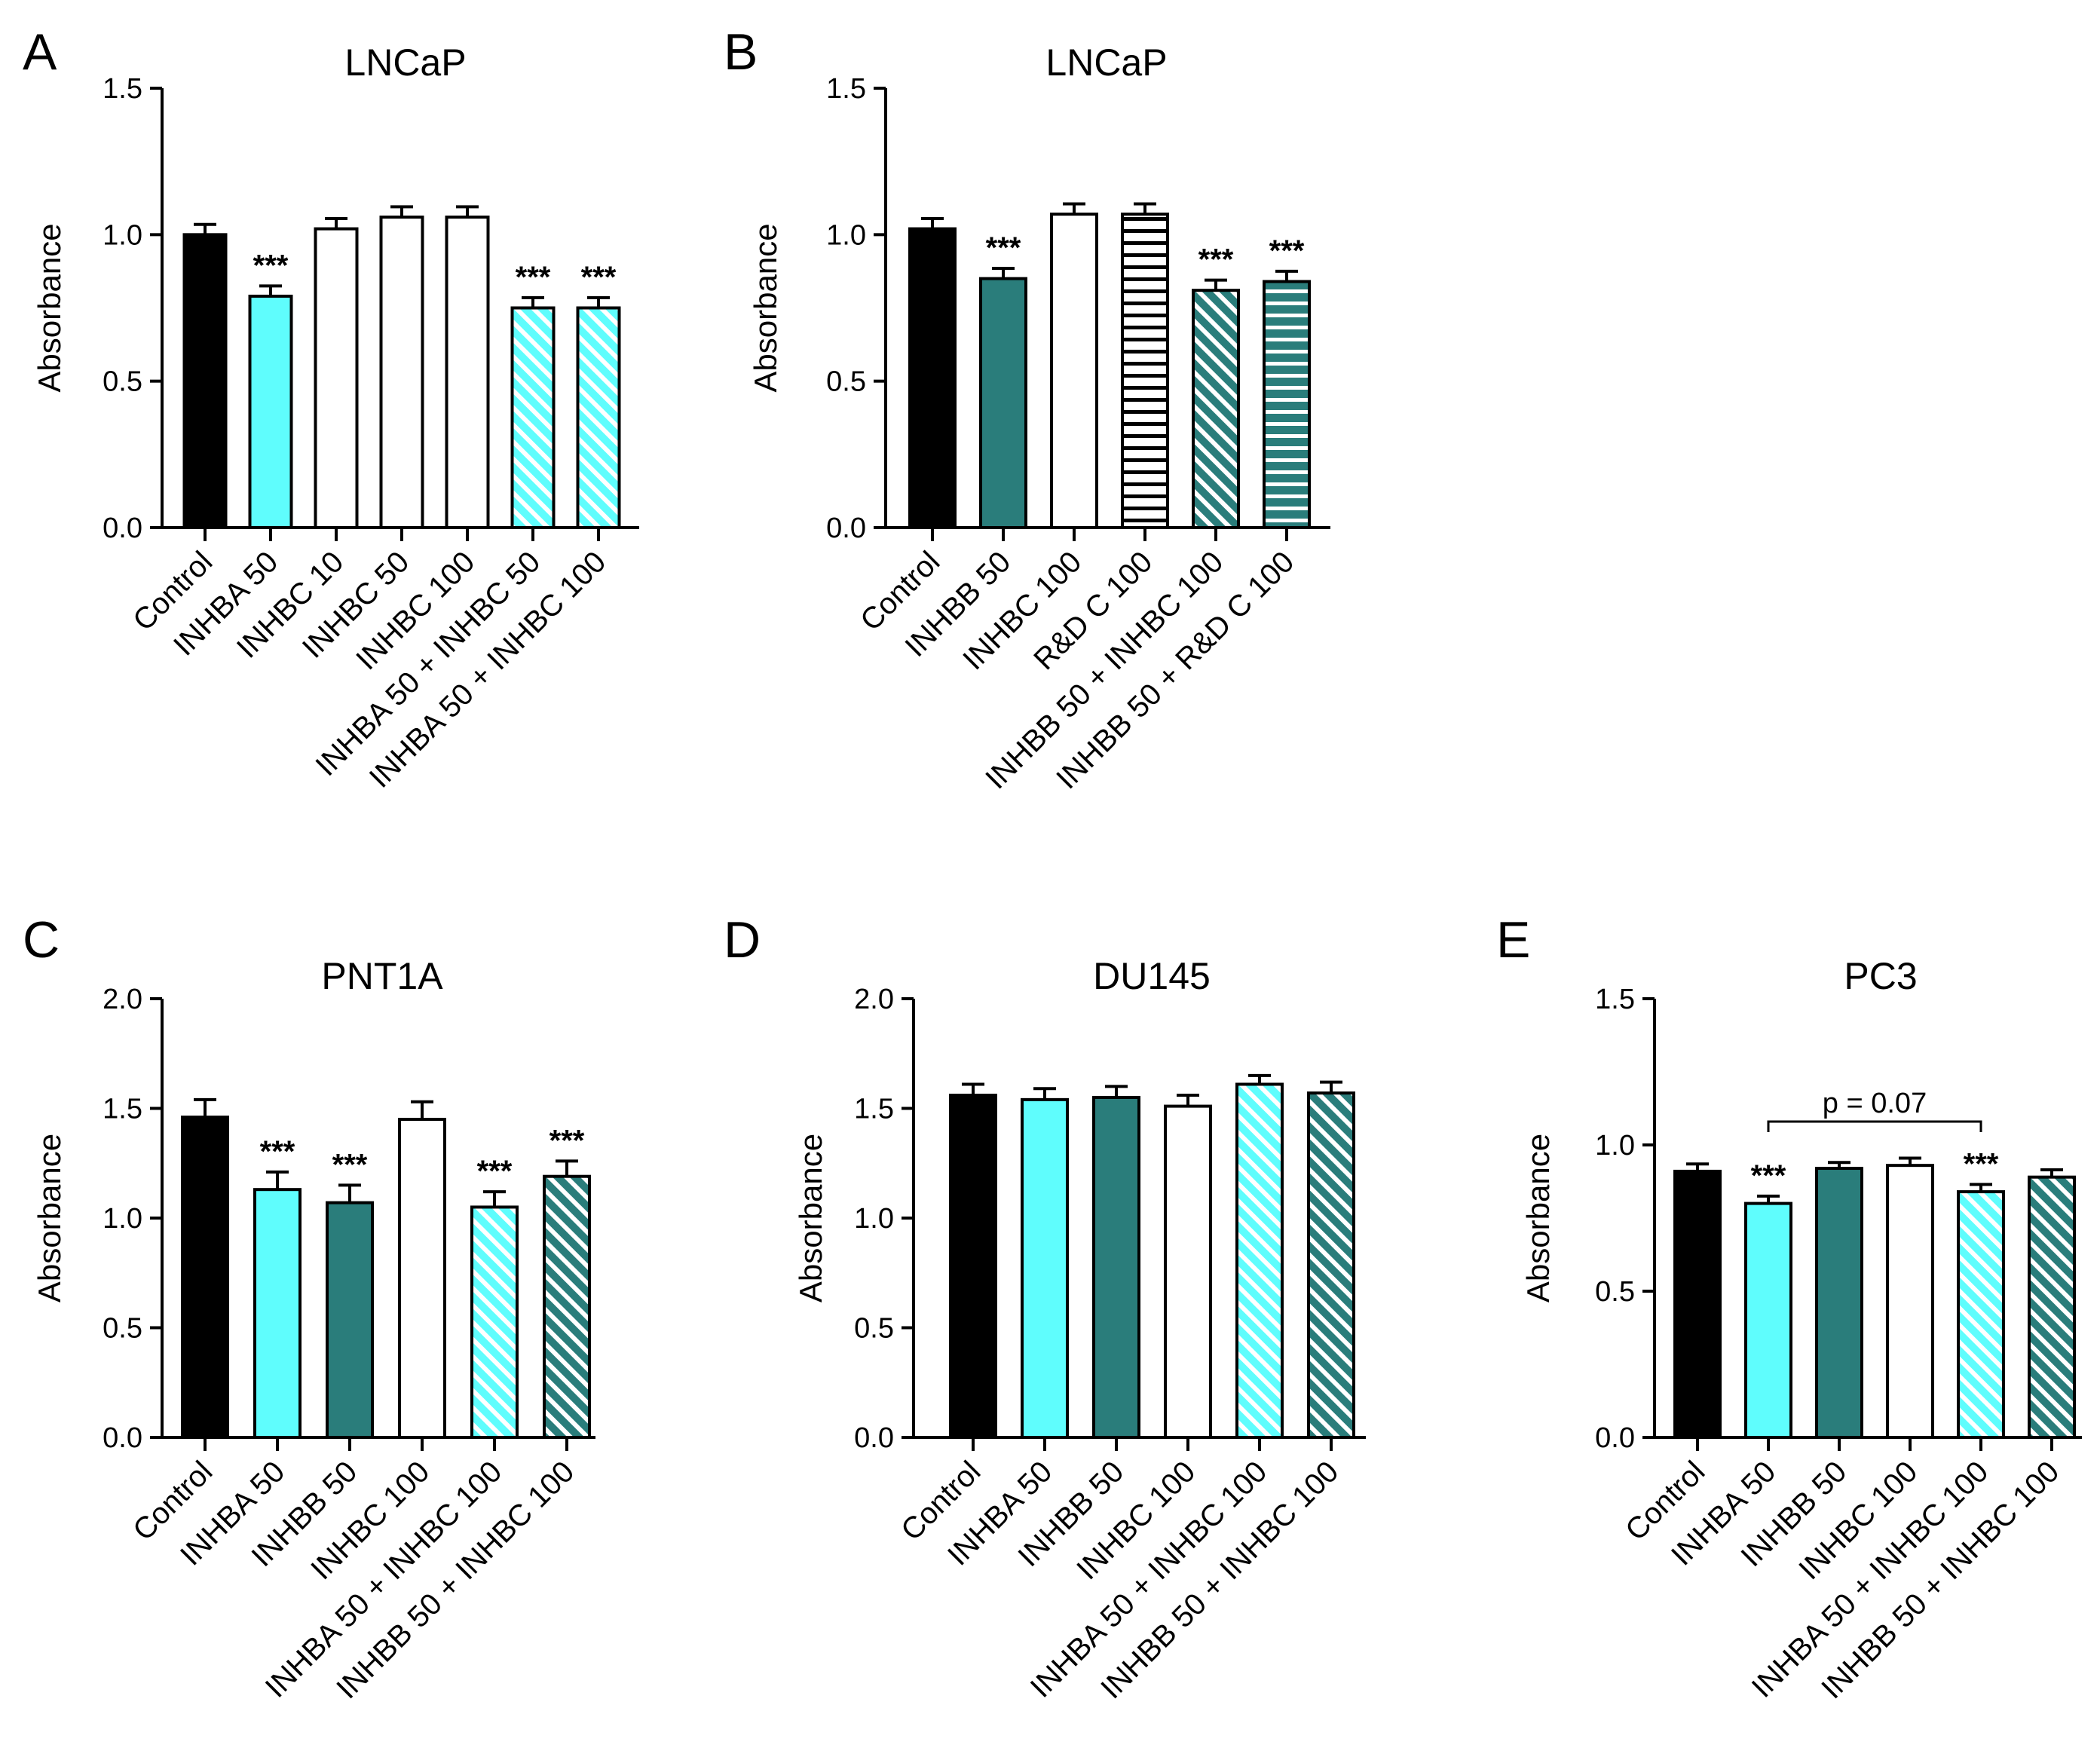 Image resolution: width=2100 pixels, height=1760 pixels. I want to click on p-value-label: p = 0.07, so click(1875, 1103).